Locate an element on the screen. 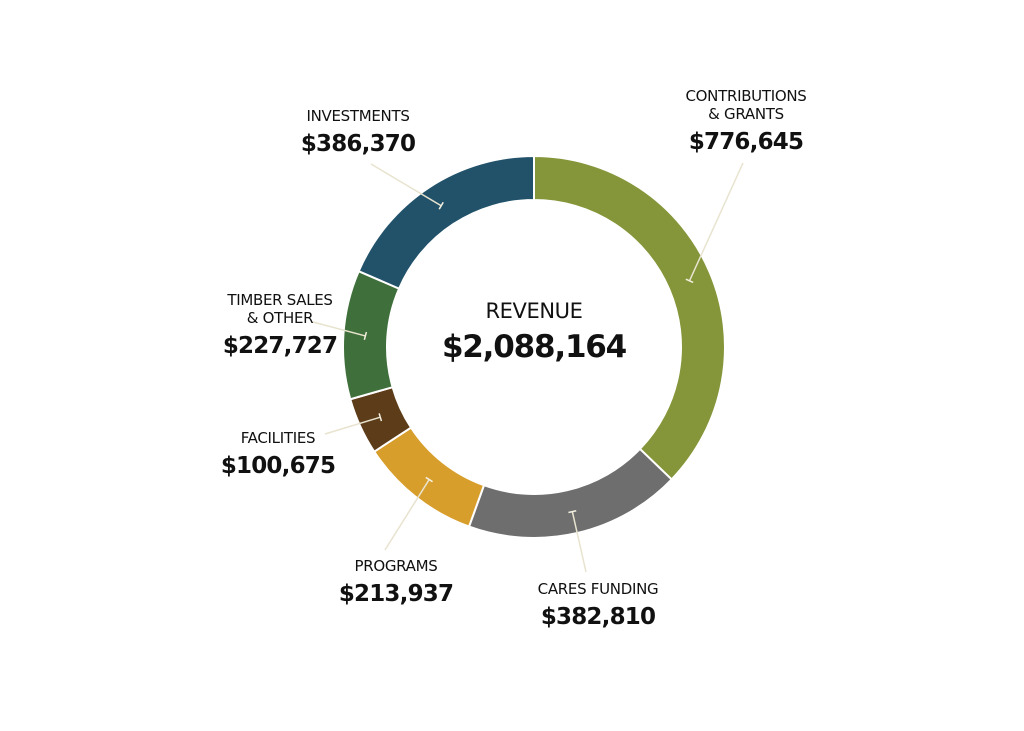 The width and height of the screenshot is (1024, 731). slice-name-label: & OTHER is located at coordinates (280, 318).